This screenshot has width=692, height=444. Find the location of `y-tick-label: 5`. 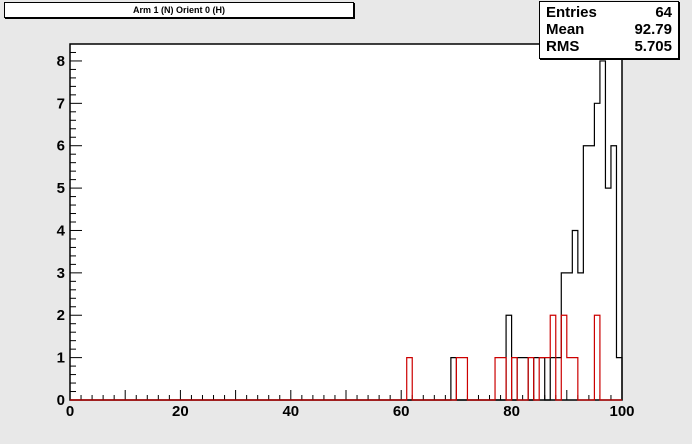

y-tick-label: 5 is located at coordinates (61, 188).